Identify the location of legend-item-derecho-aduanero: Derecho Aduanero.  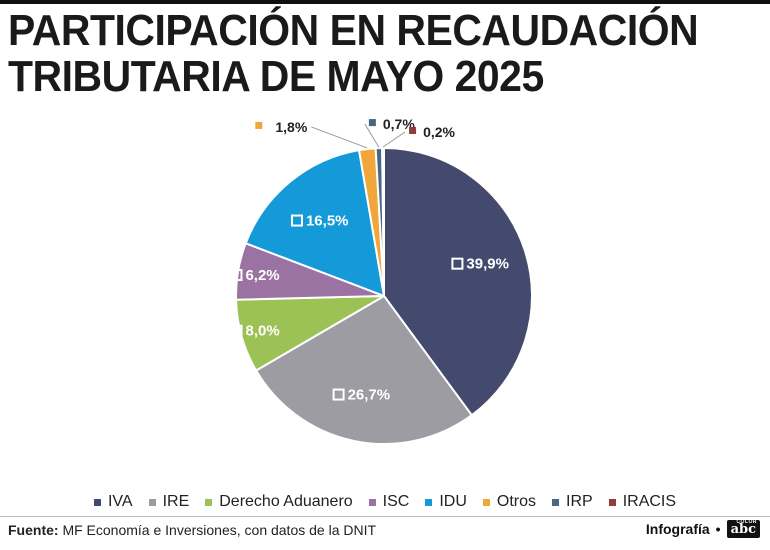
(279, 502).